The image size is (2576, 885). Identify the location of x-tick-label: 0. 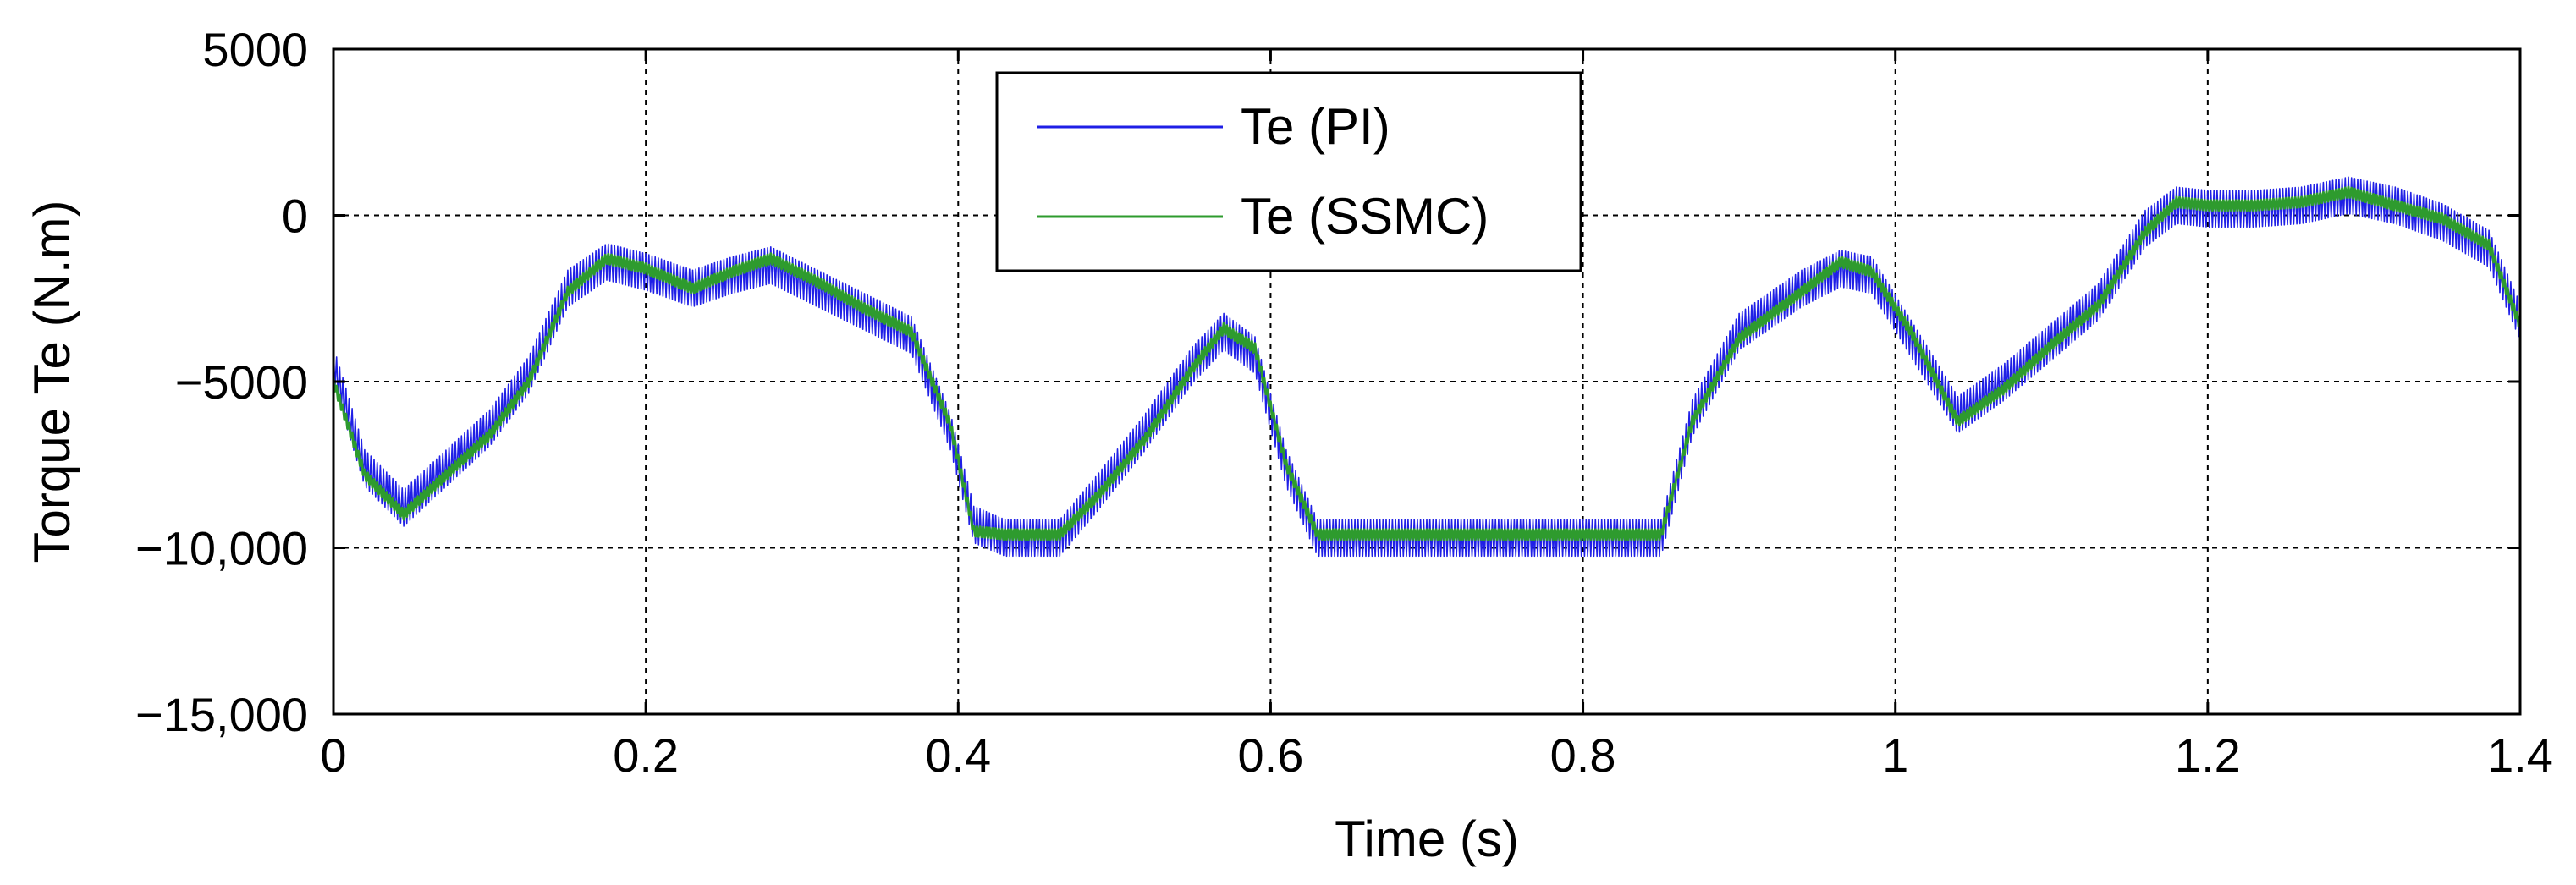
(333, 755).